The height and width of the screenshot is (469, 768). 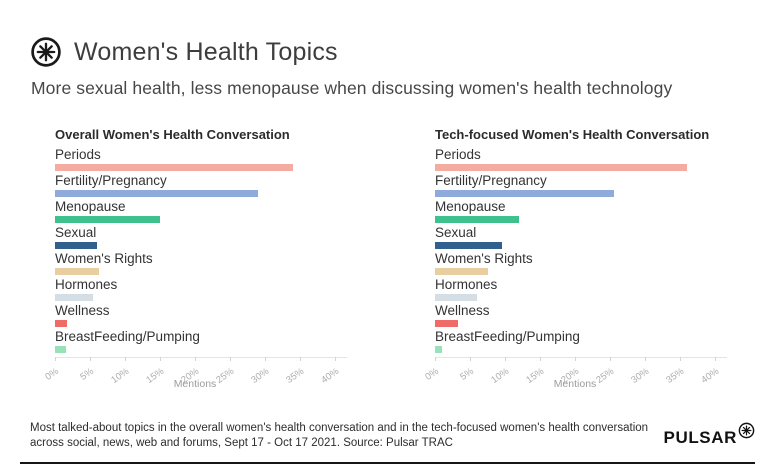 I want to click on bottom-divider, so click(x=387, y=463).